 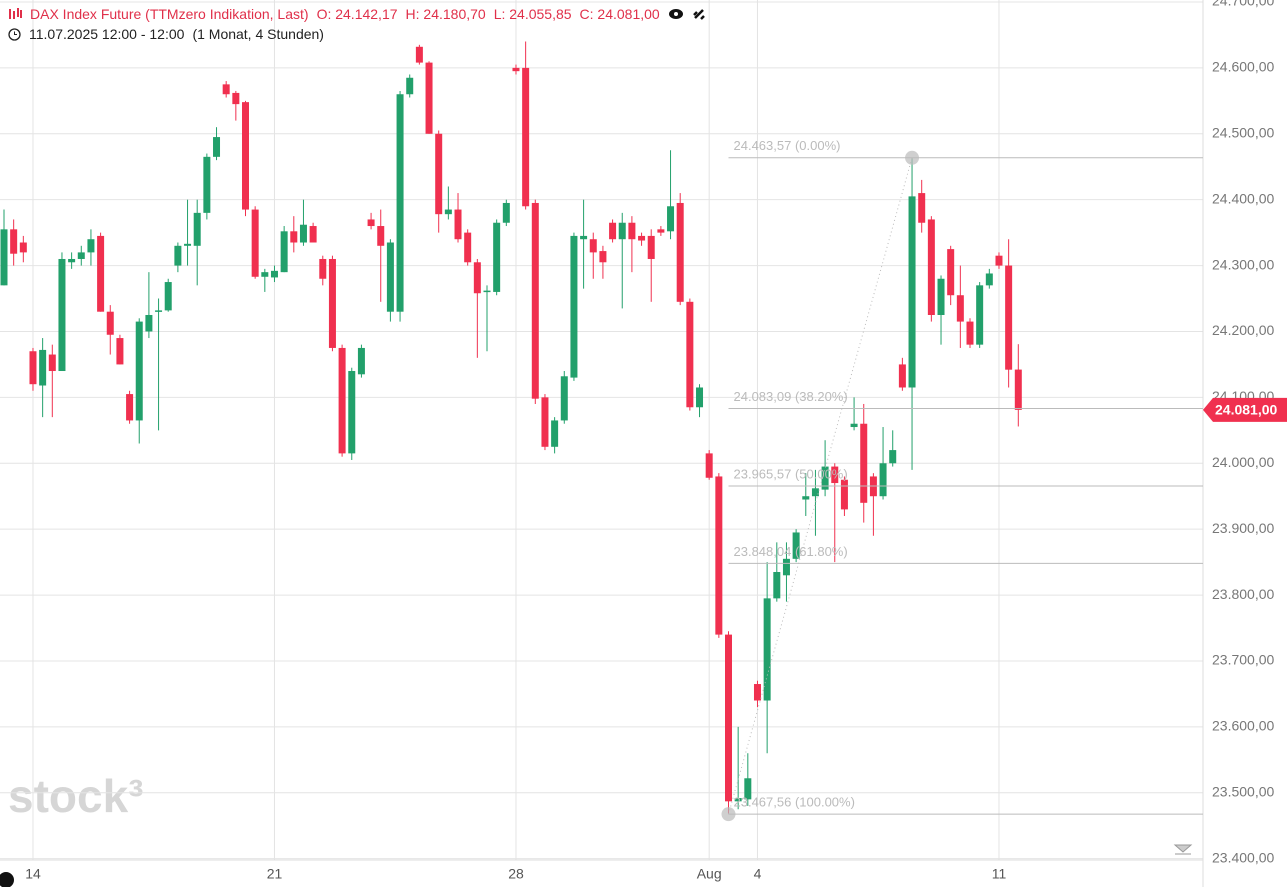 What do you see at coordinates (619, 14) in the screenshot?
I see `ohlc: C: 24.081,00` at bounding box center [619, 14].